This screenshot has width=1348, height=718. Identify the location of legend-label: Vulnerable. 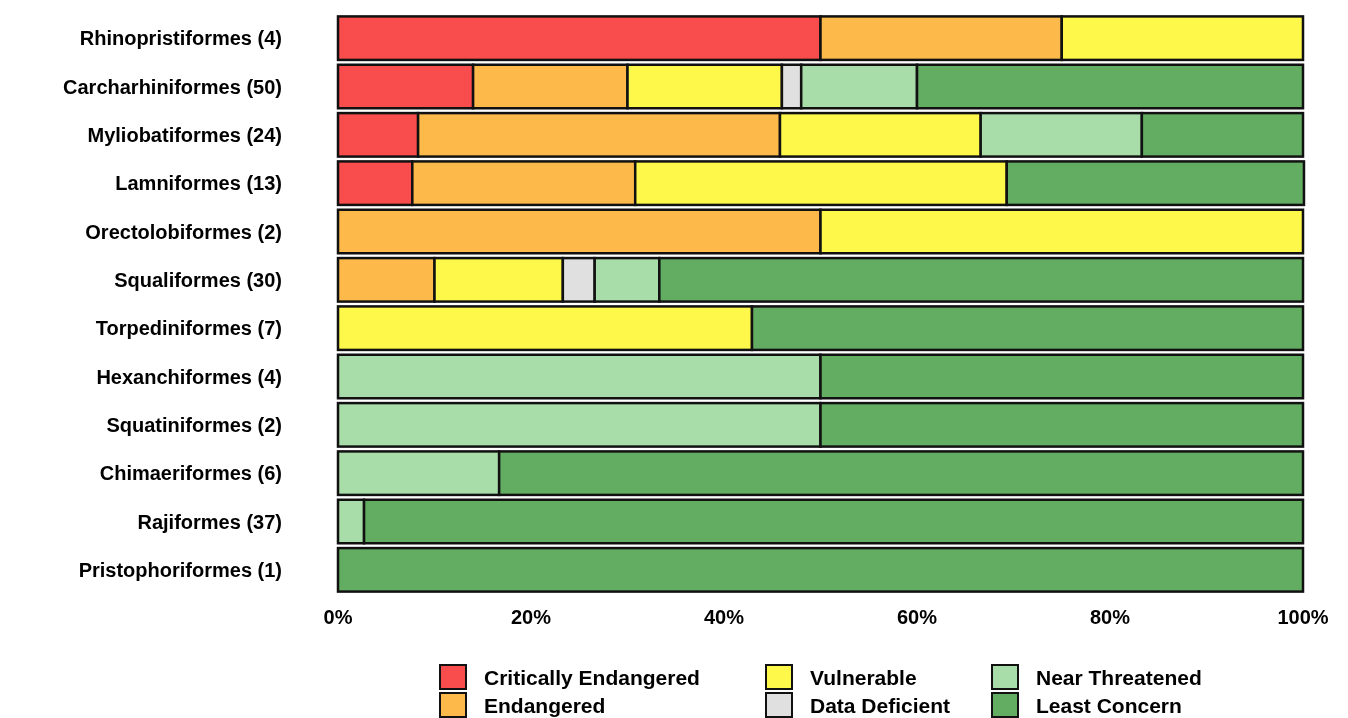
(863, 677).